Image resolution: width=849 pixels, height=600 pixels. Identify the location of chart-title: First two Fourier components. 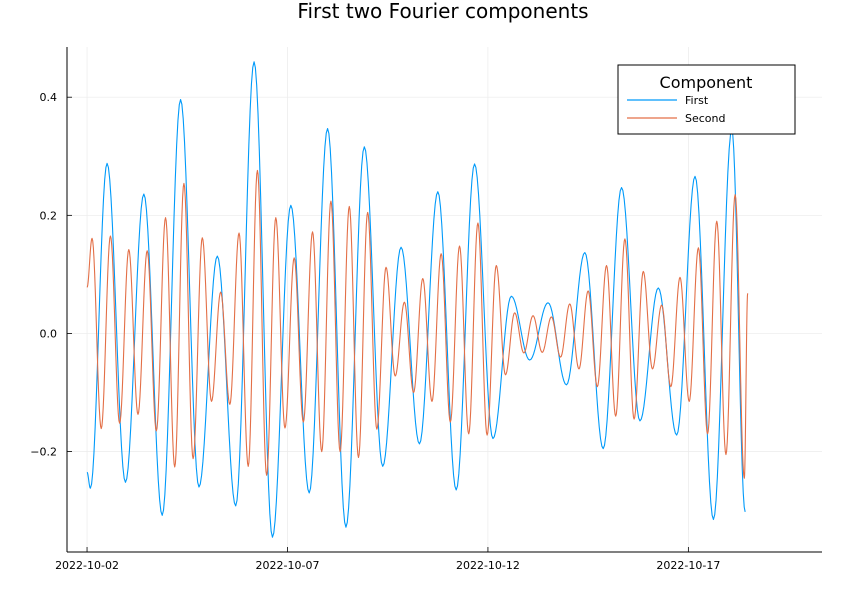
(442, 11).